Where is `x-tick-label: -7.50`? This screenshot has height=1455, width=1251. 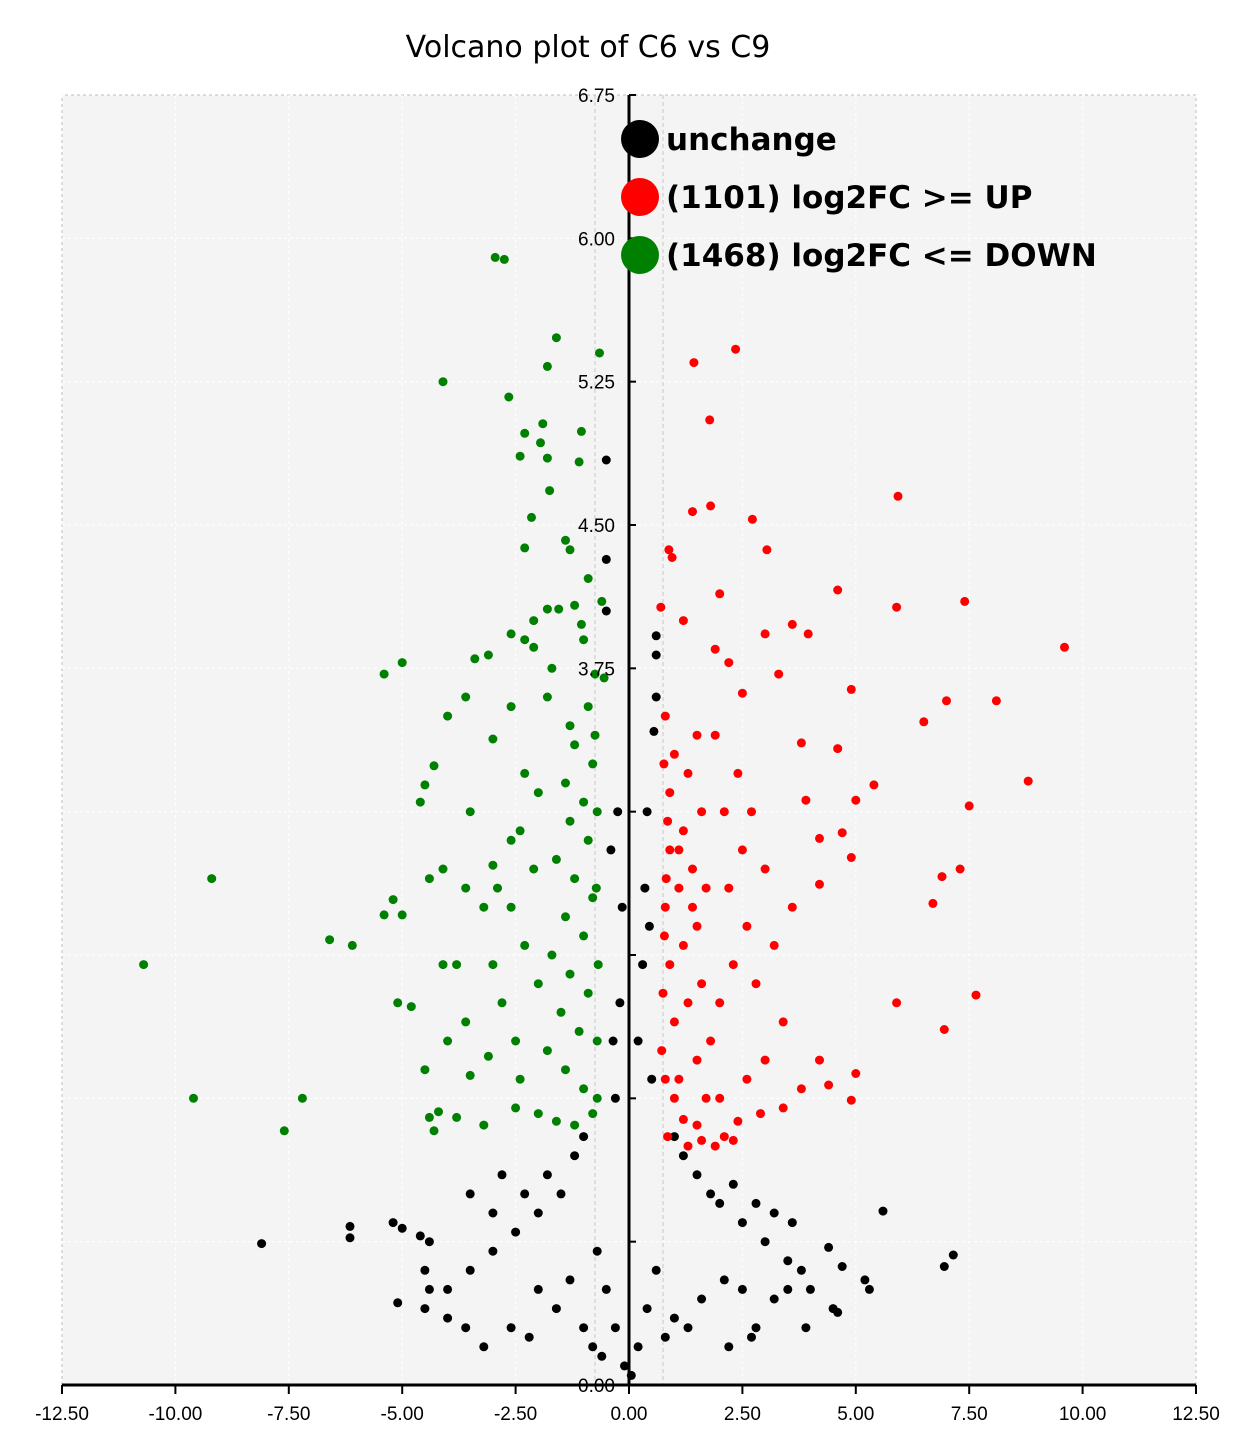 x-tick-label: -7.50 is located at coordinates (288, 1414).